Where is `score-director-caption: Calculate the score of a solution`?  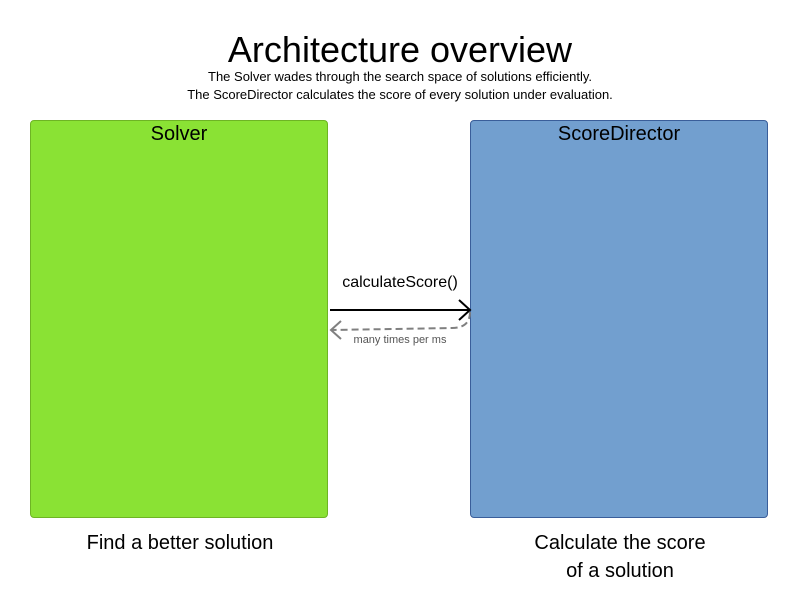 score-director-caption: Calculate the score of a solution is located at coordinates (620, 557).